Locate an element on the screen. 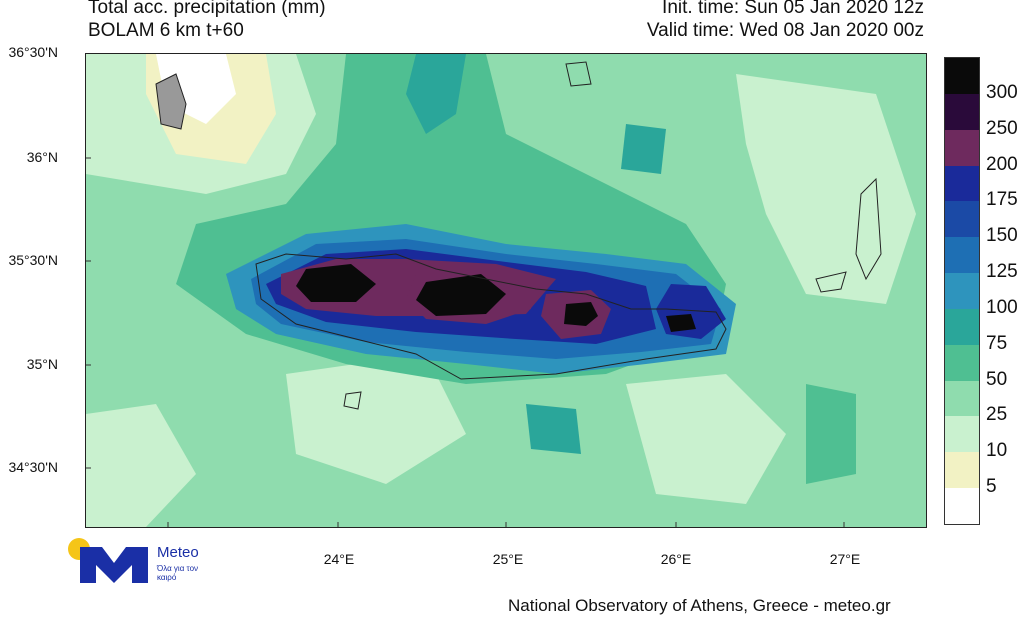 The image size is (1024, 620). meteo-logo-tagline: Όλα για τον καιρό is located at coordinates (178, 573).